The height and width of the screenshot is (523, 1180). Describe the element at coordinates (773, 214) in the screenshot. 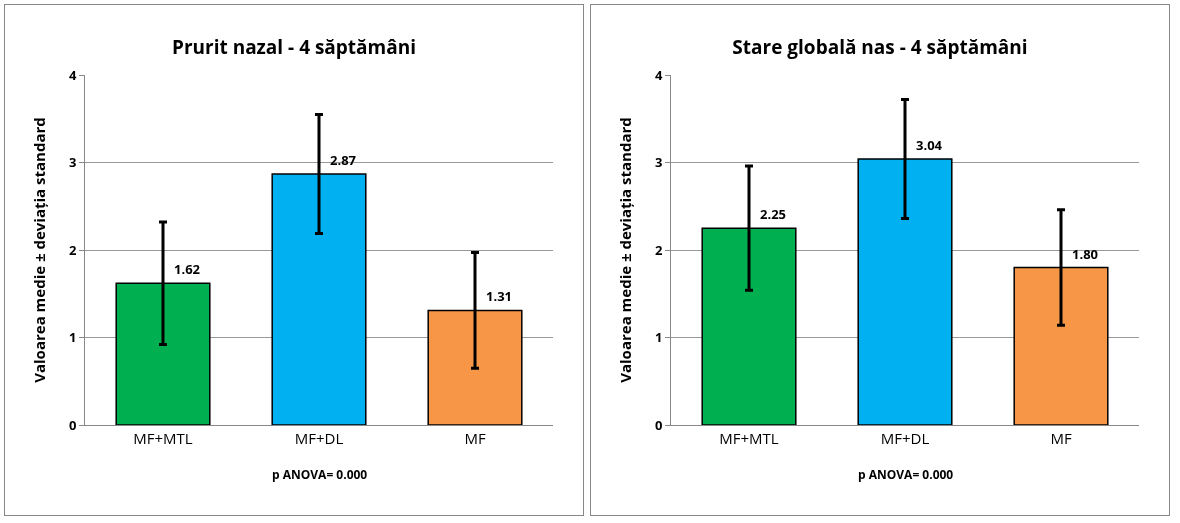

I see `data-label: 2.25` at that location.